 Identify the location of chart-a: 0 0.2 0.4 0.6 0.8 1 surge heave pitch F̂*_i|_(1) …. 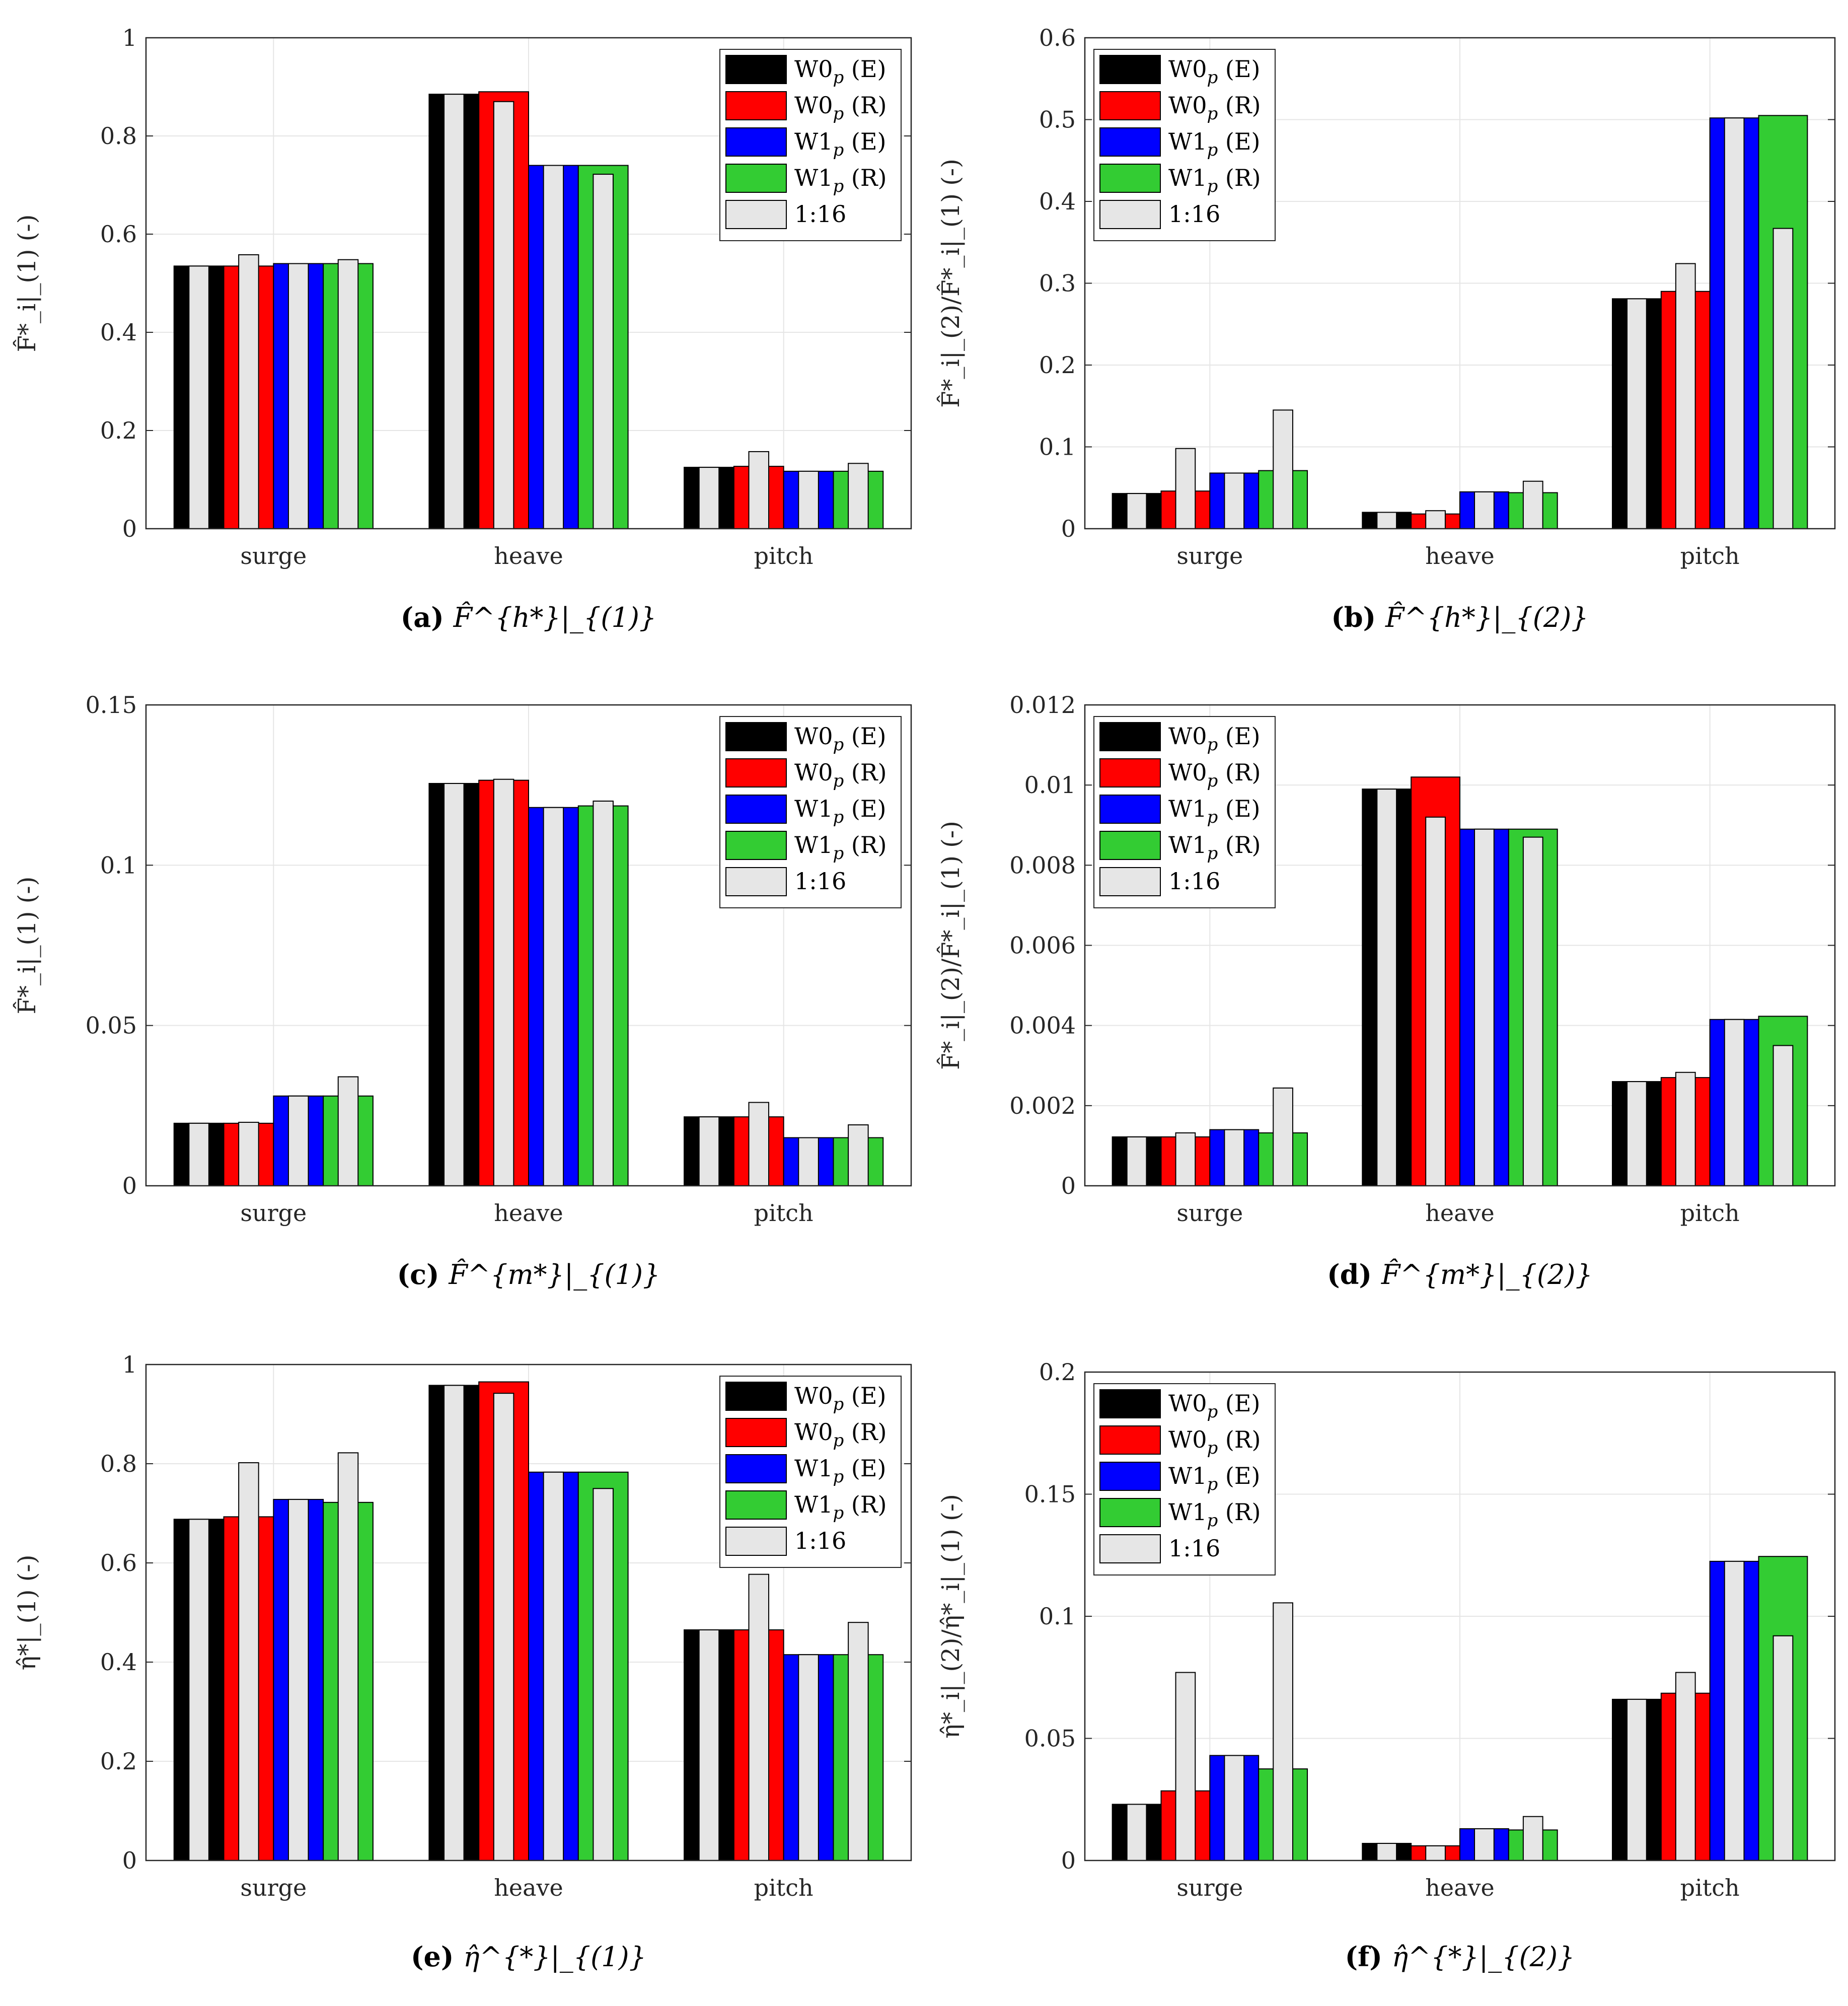
(462, 329).